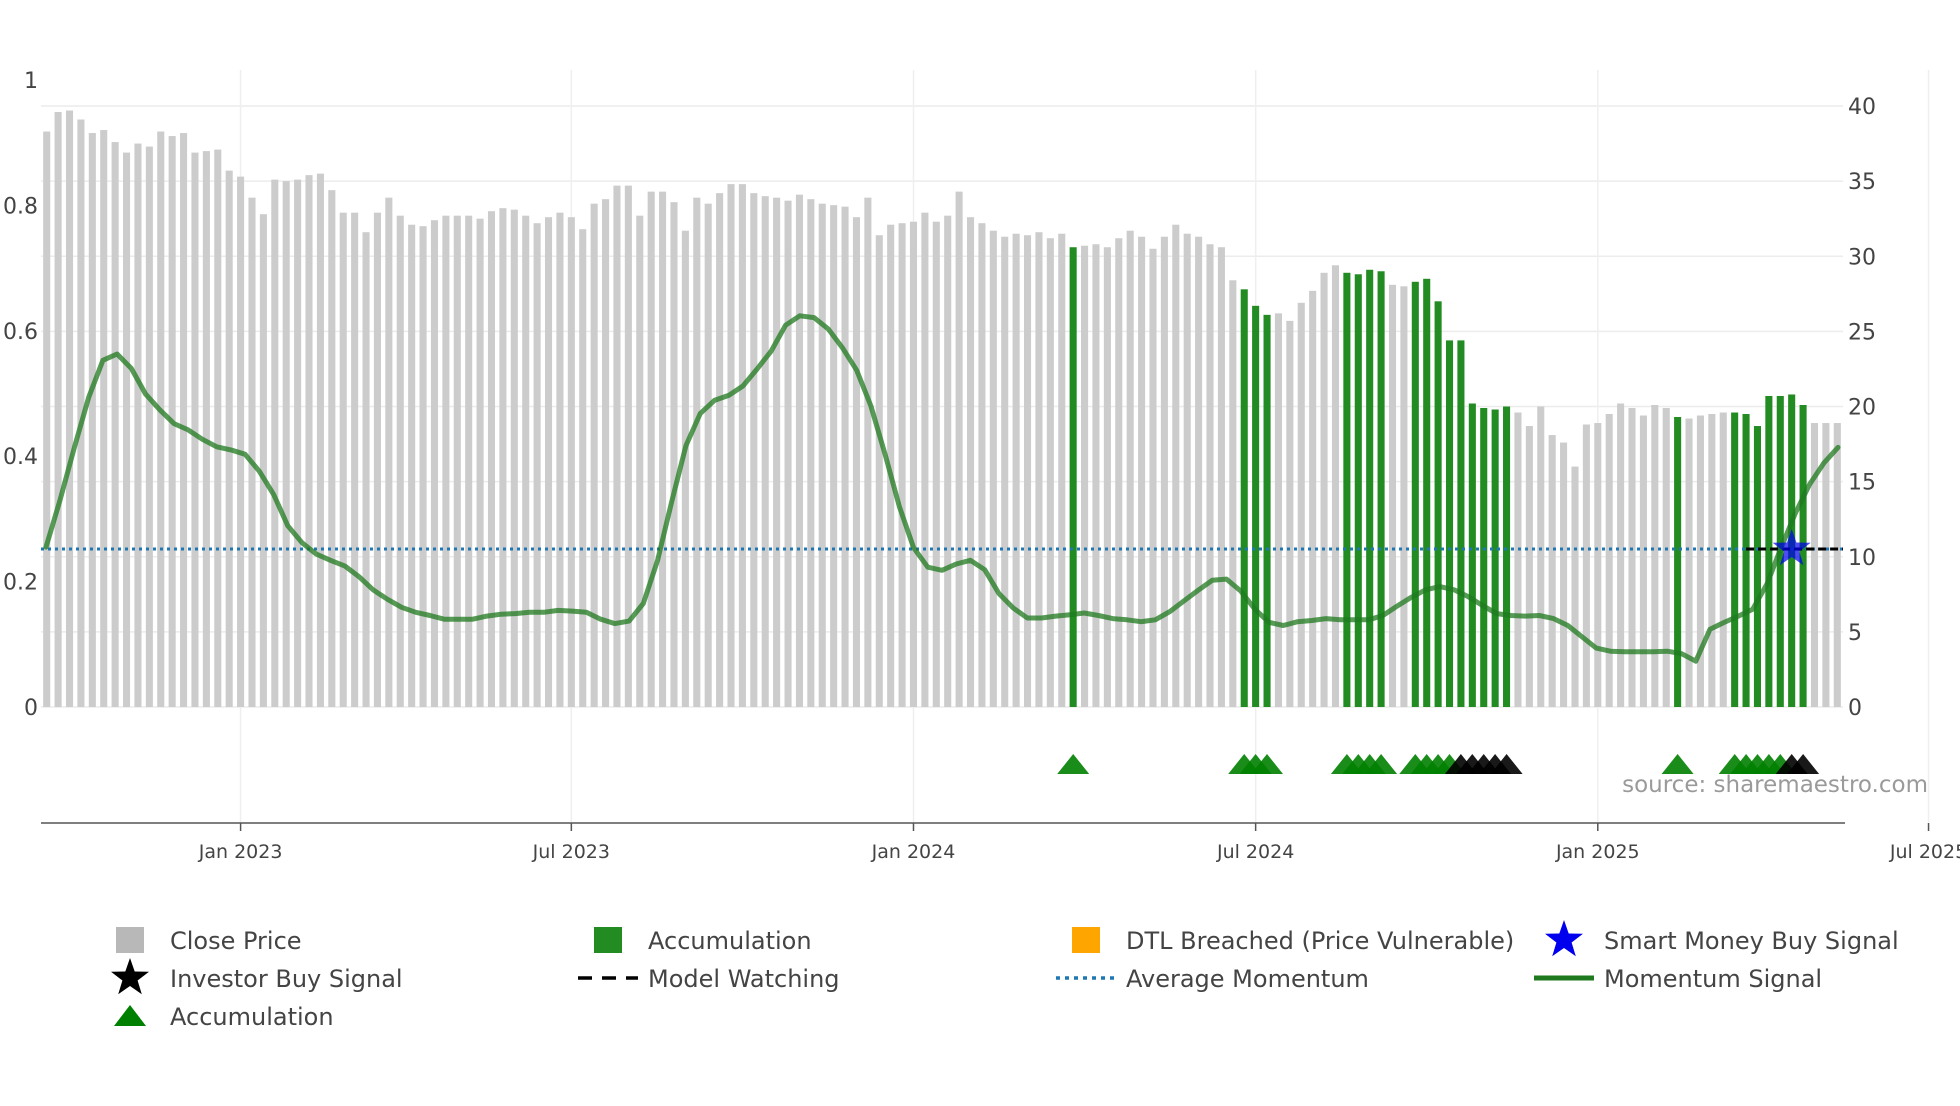 The image size is (1960, 1106). I want to click on right-tick-label: 15, so click(1862, 483).